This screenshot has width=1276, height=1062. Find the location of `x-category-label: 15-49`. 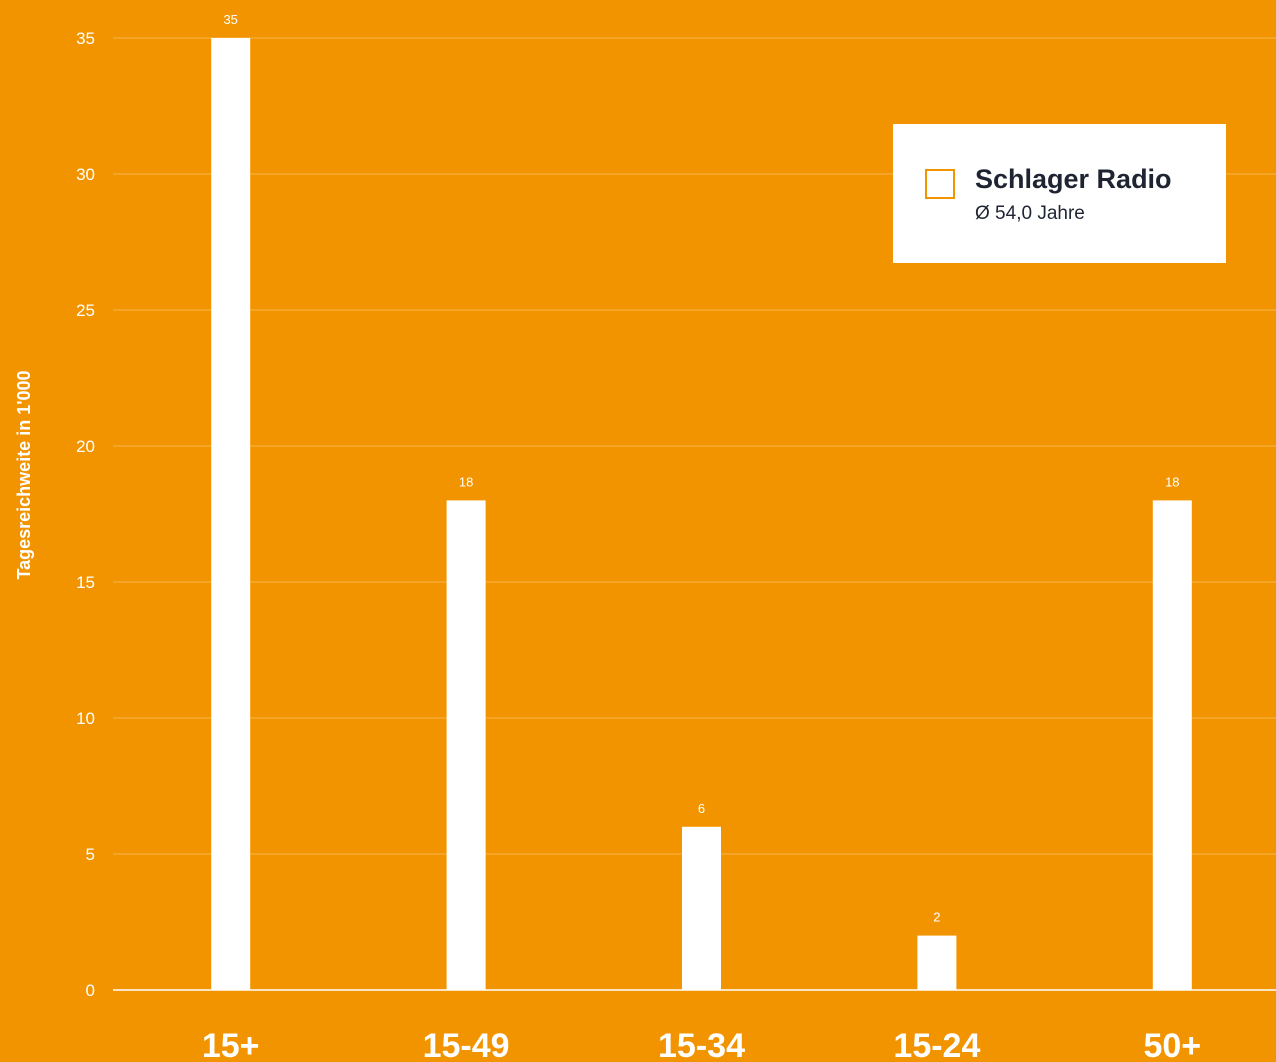

x-category-label: 15-49 is located at coordinates (466, 1044).